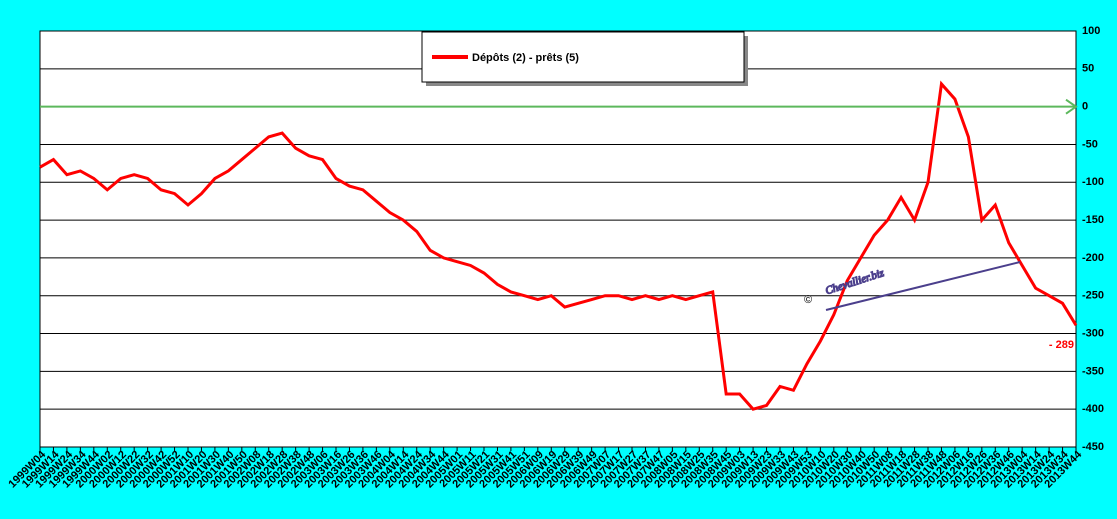 The image size is (1117, 519). Describe the element at coordinates (1071, 106) in the screenshot. I see `reference-arrow` at that location.